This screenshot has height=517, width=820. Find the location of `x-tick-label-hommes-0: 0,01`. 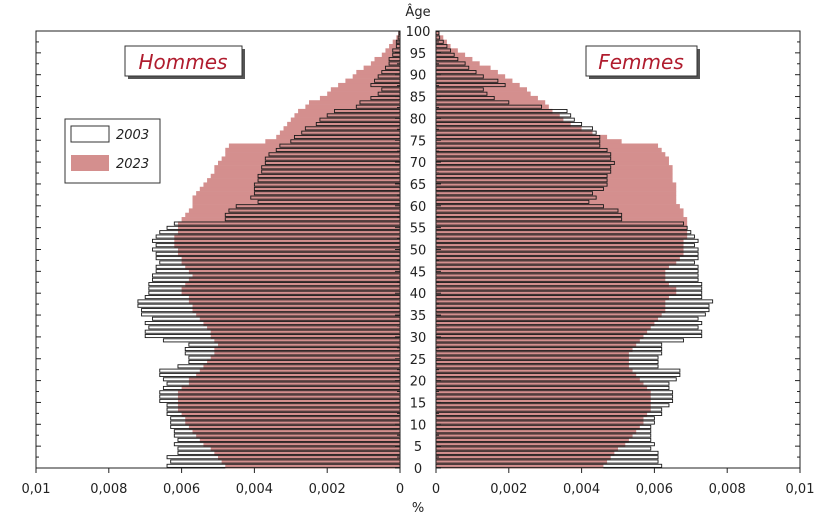

x-tick-label-hommes-0: 0,01 is located at coordinates (36, 489).